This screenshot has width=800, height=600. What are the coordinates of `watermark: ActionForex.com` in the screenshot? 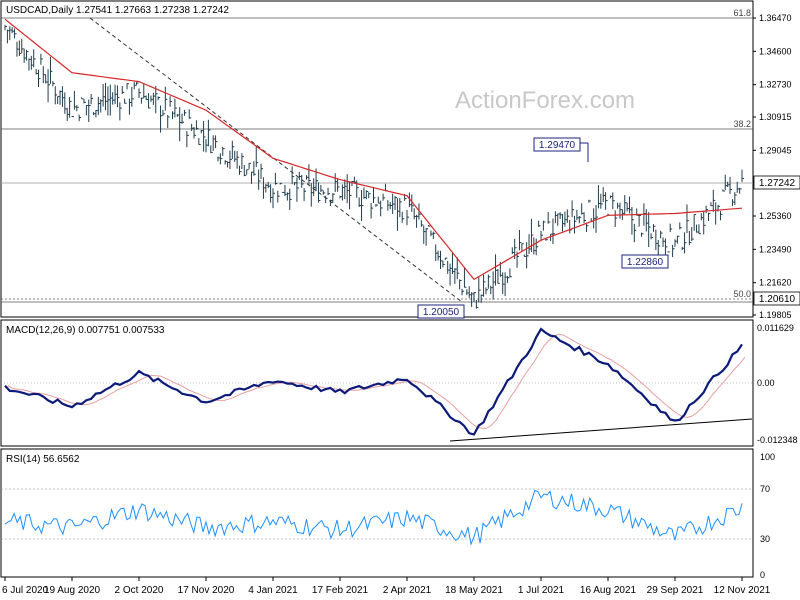 It's located at (545, 100).